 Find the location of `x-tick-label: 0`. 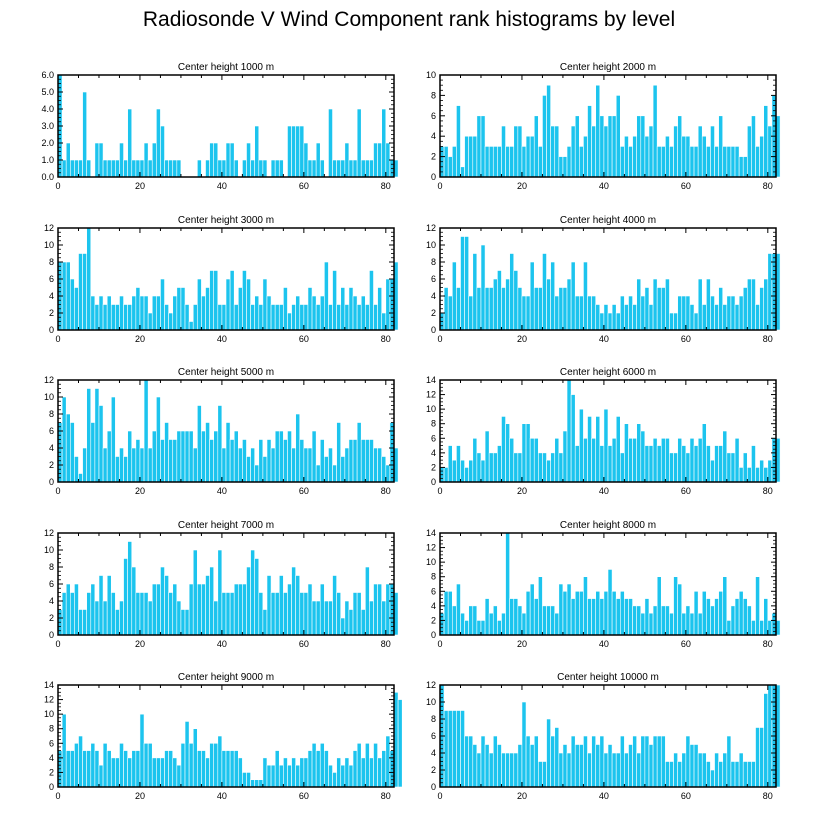

x-tick-label: 0 is located at coordinates (57, 796).